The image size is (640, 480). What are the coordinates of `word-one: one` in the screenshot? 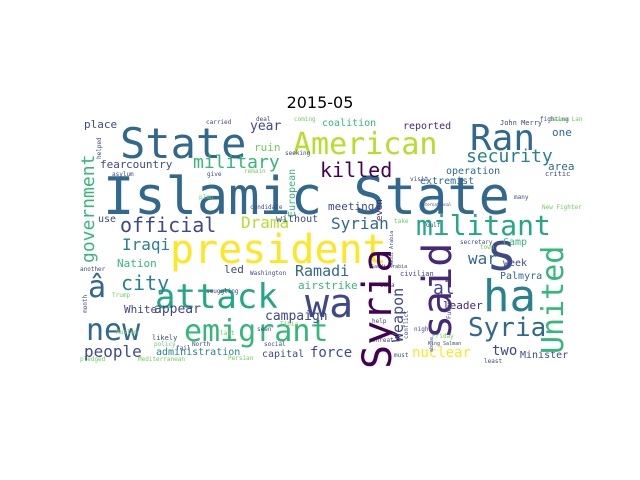 It's located at (562, 132).